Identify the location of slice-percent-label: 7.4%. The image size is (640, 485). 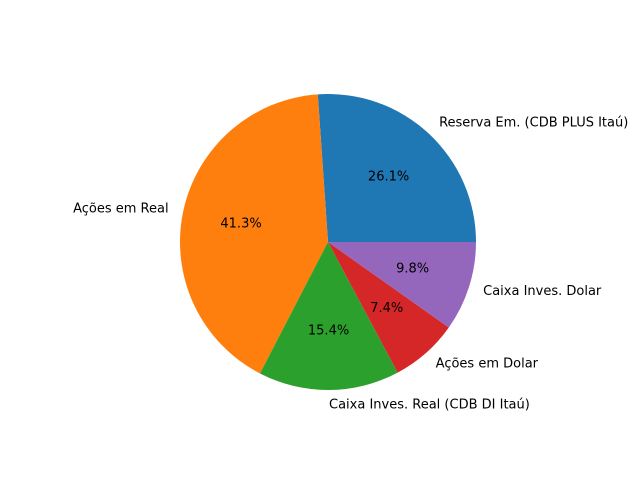
(386, 308).